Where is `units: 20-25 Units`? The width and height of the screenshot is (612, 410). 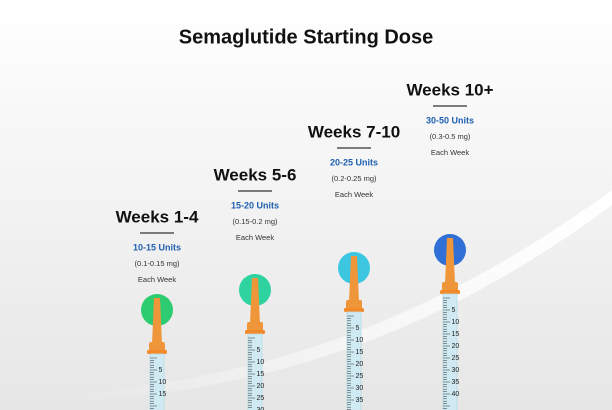
units: 20-25 Units is located at coordinates (354, 162).